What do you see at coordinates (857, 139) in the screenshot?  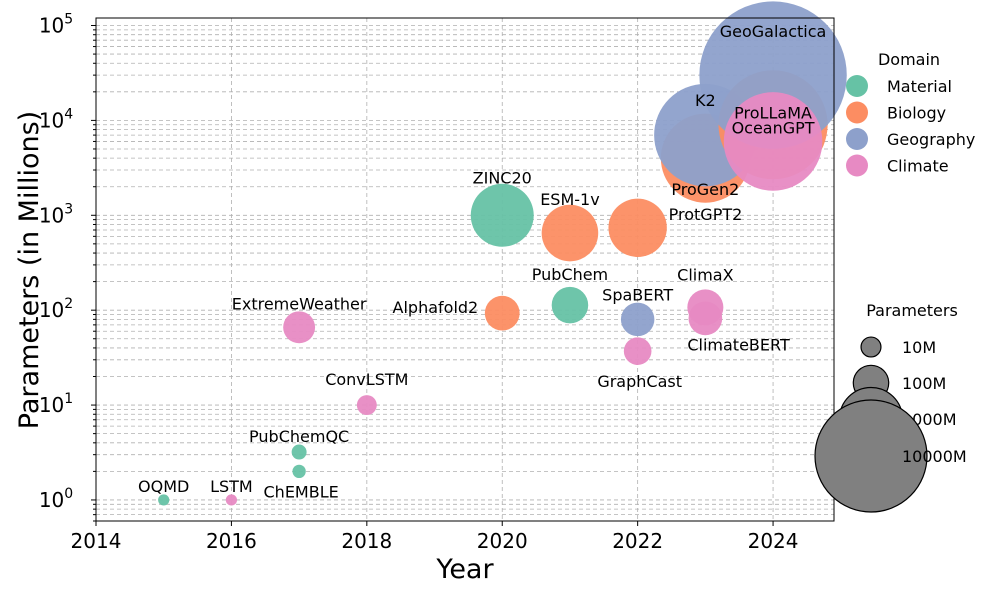 I see `legend-marker-geography` at bounding box center [857, 139].